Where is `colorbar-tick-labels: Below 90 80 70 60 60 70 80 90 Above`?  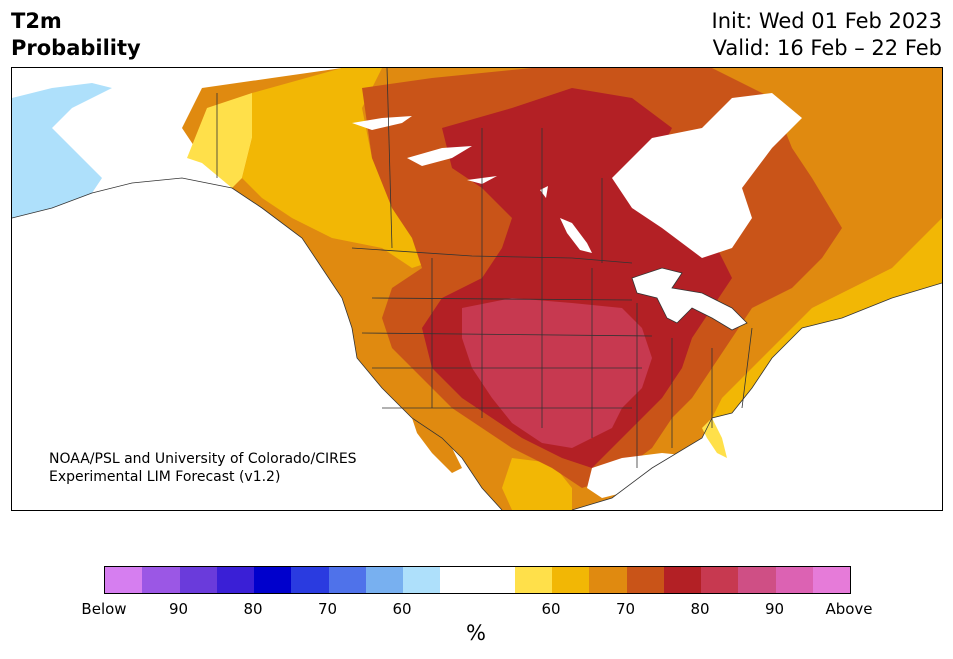 colorbar-tick-labels: Below 90 80 70 60 60 70 80 90 Above is located at coordinates (476, 610).